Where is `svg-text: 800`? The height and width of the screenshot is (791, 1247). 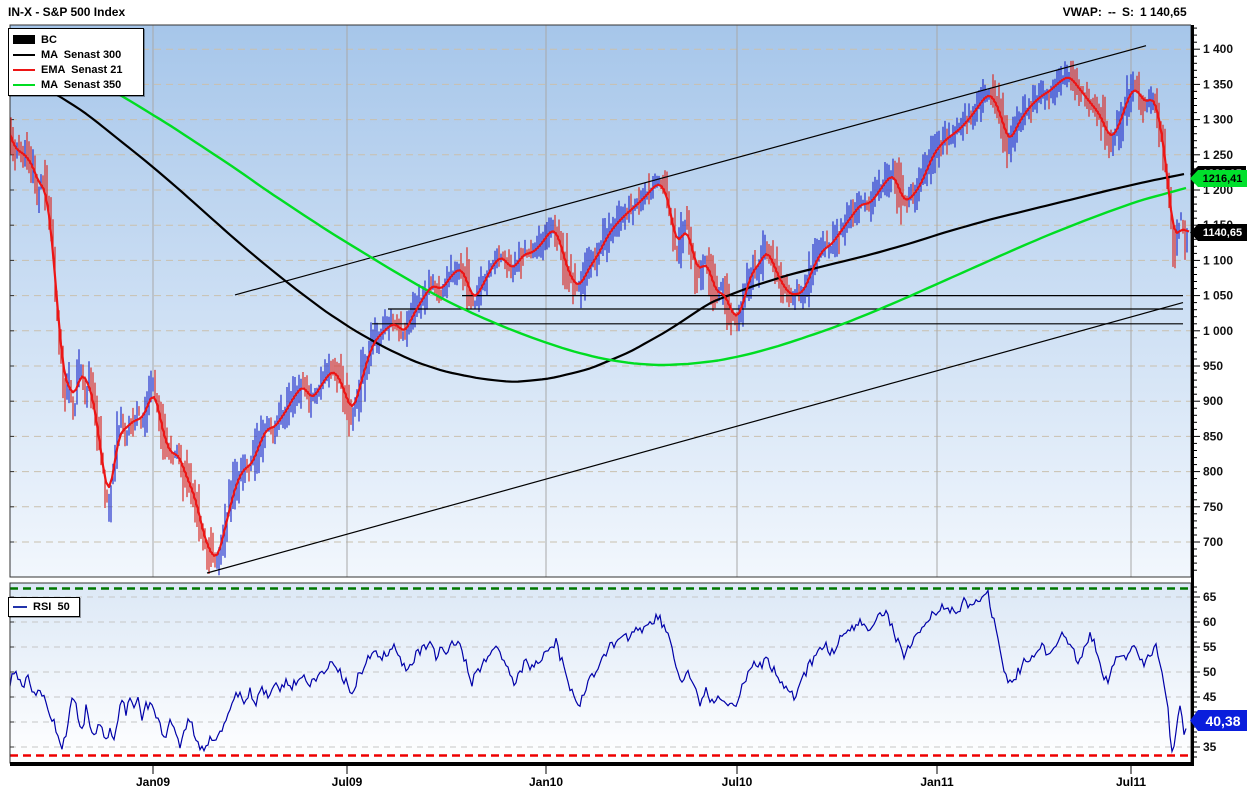
svg-text: 800 is located at coordinates (1213, 472).